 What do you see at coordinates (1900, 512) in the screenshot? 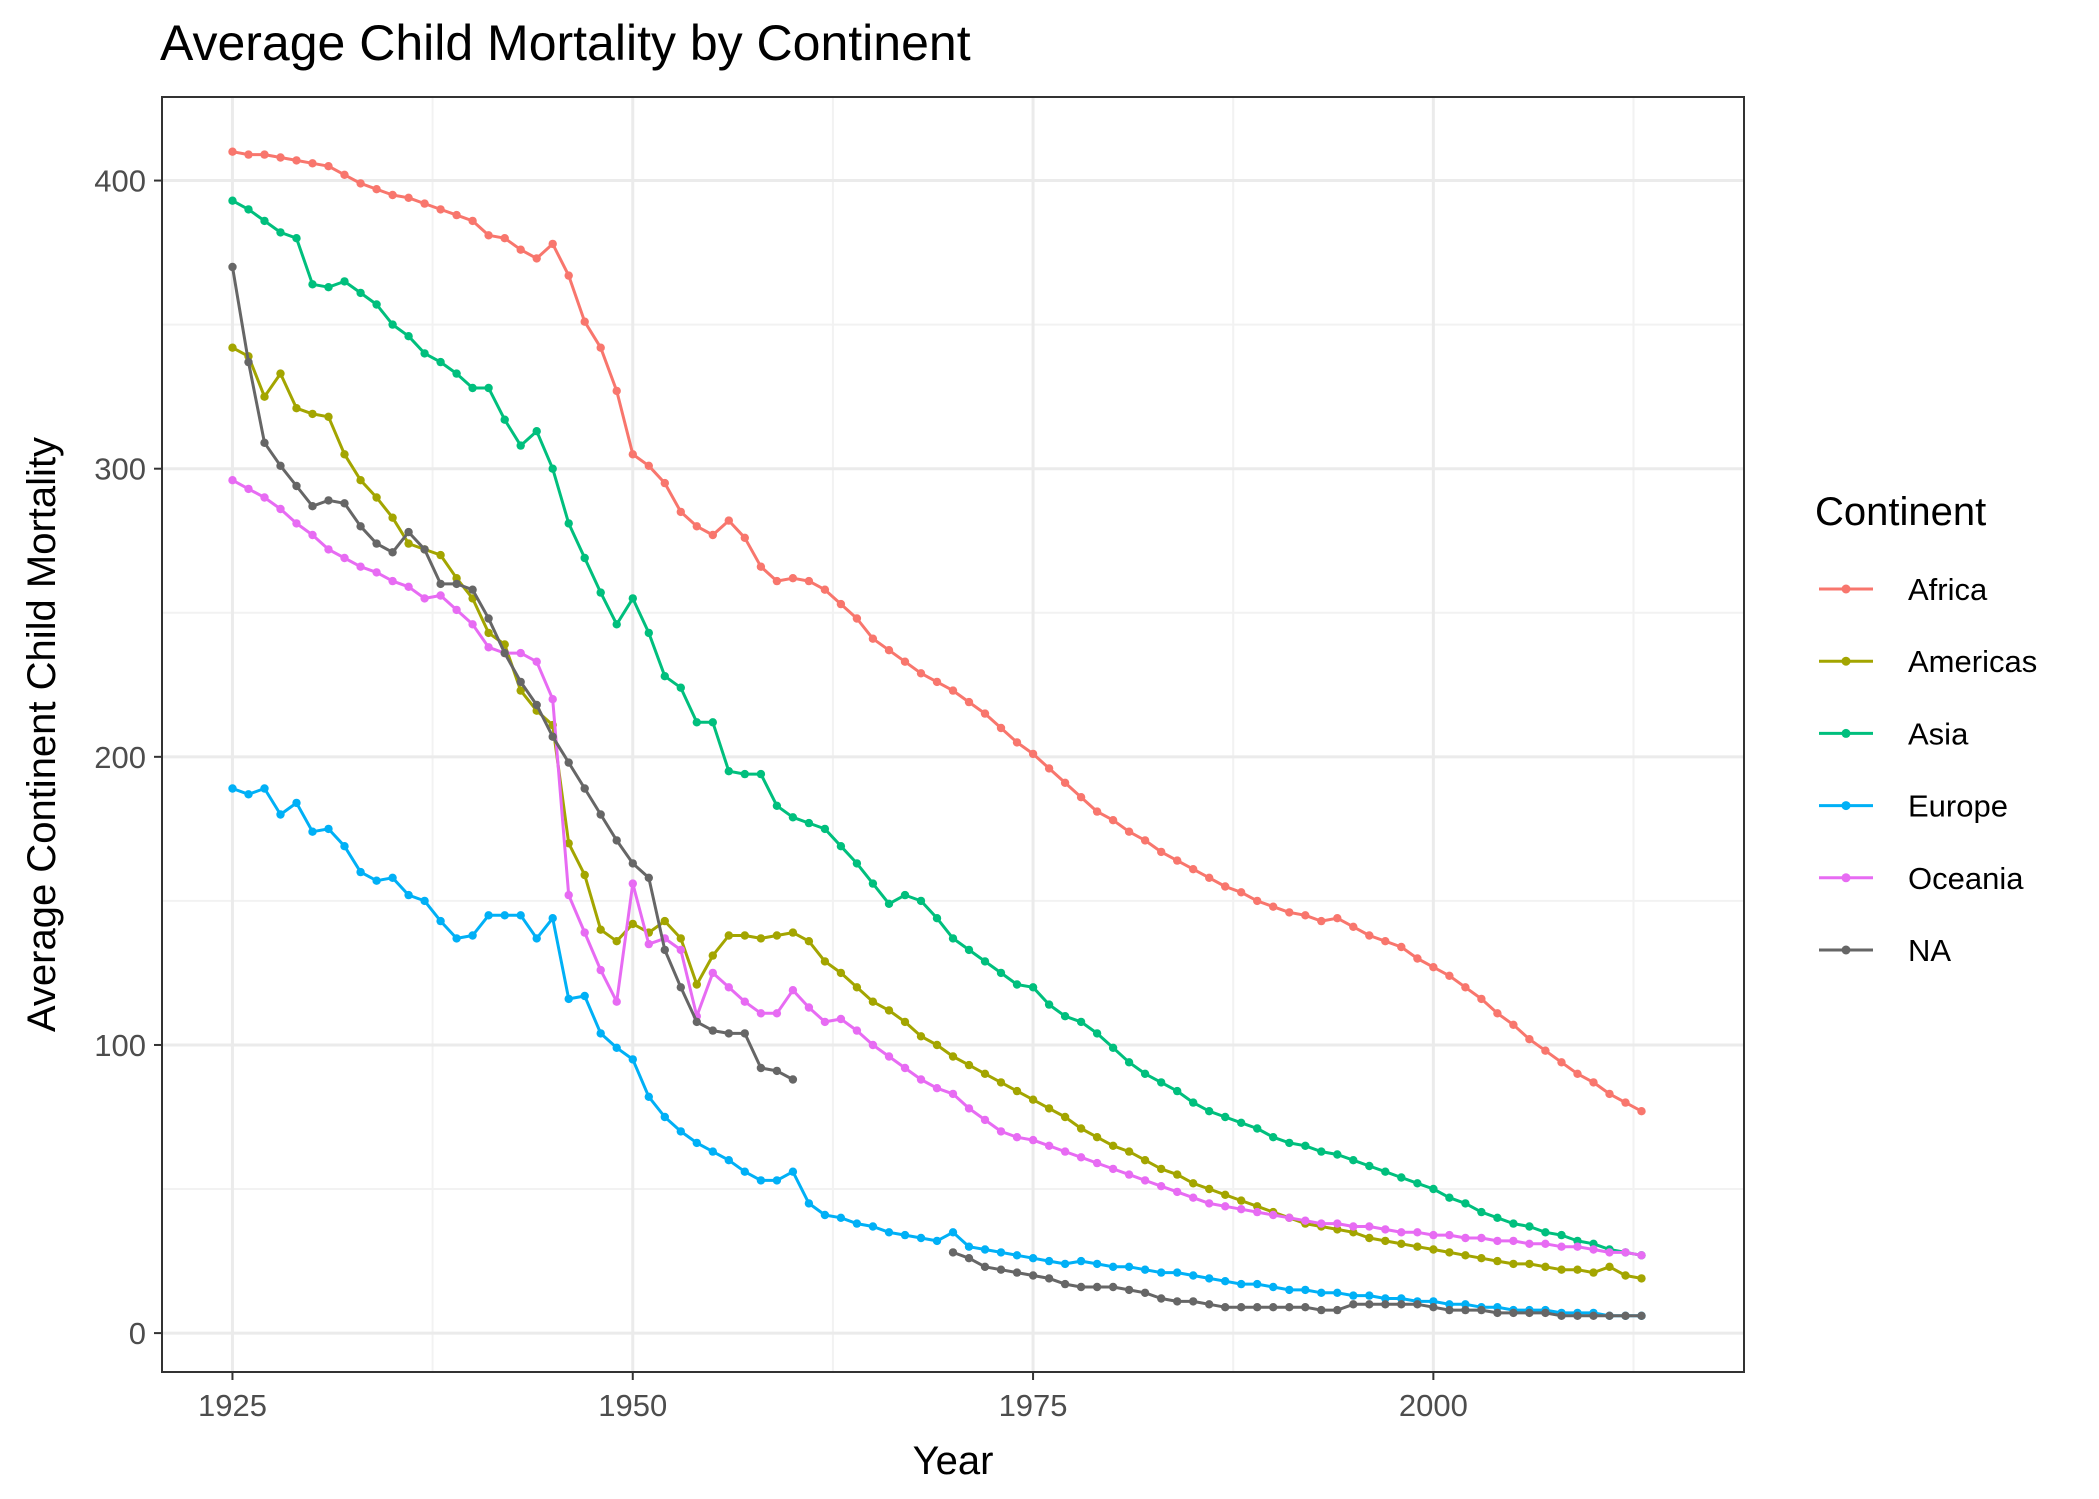
I see `legend-title: Continent` at bounding box center [1900, 512].